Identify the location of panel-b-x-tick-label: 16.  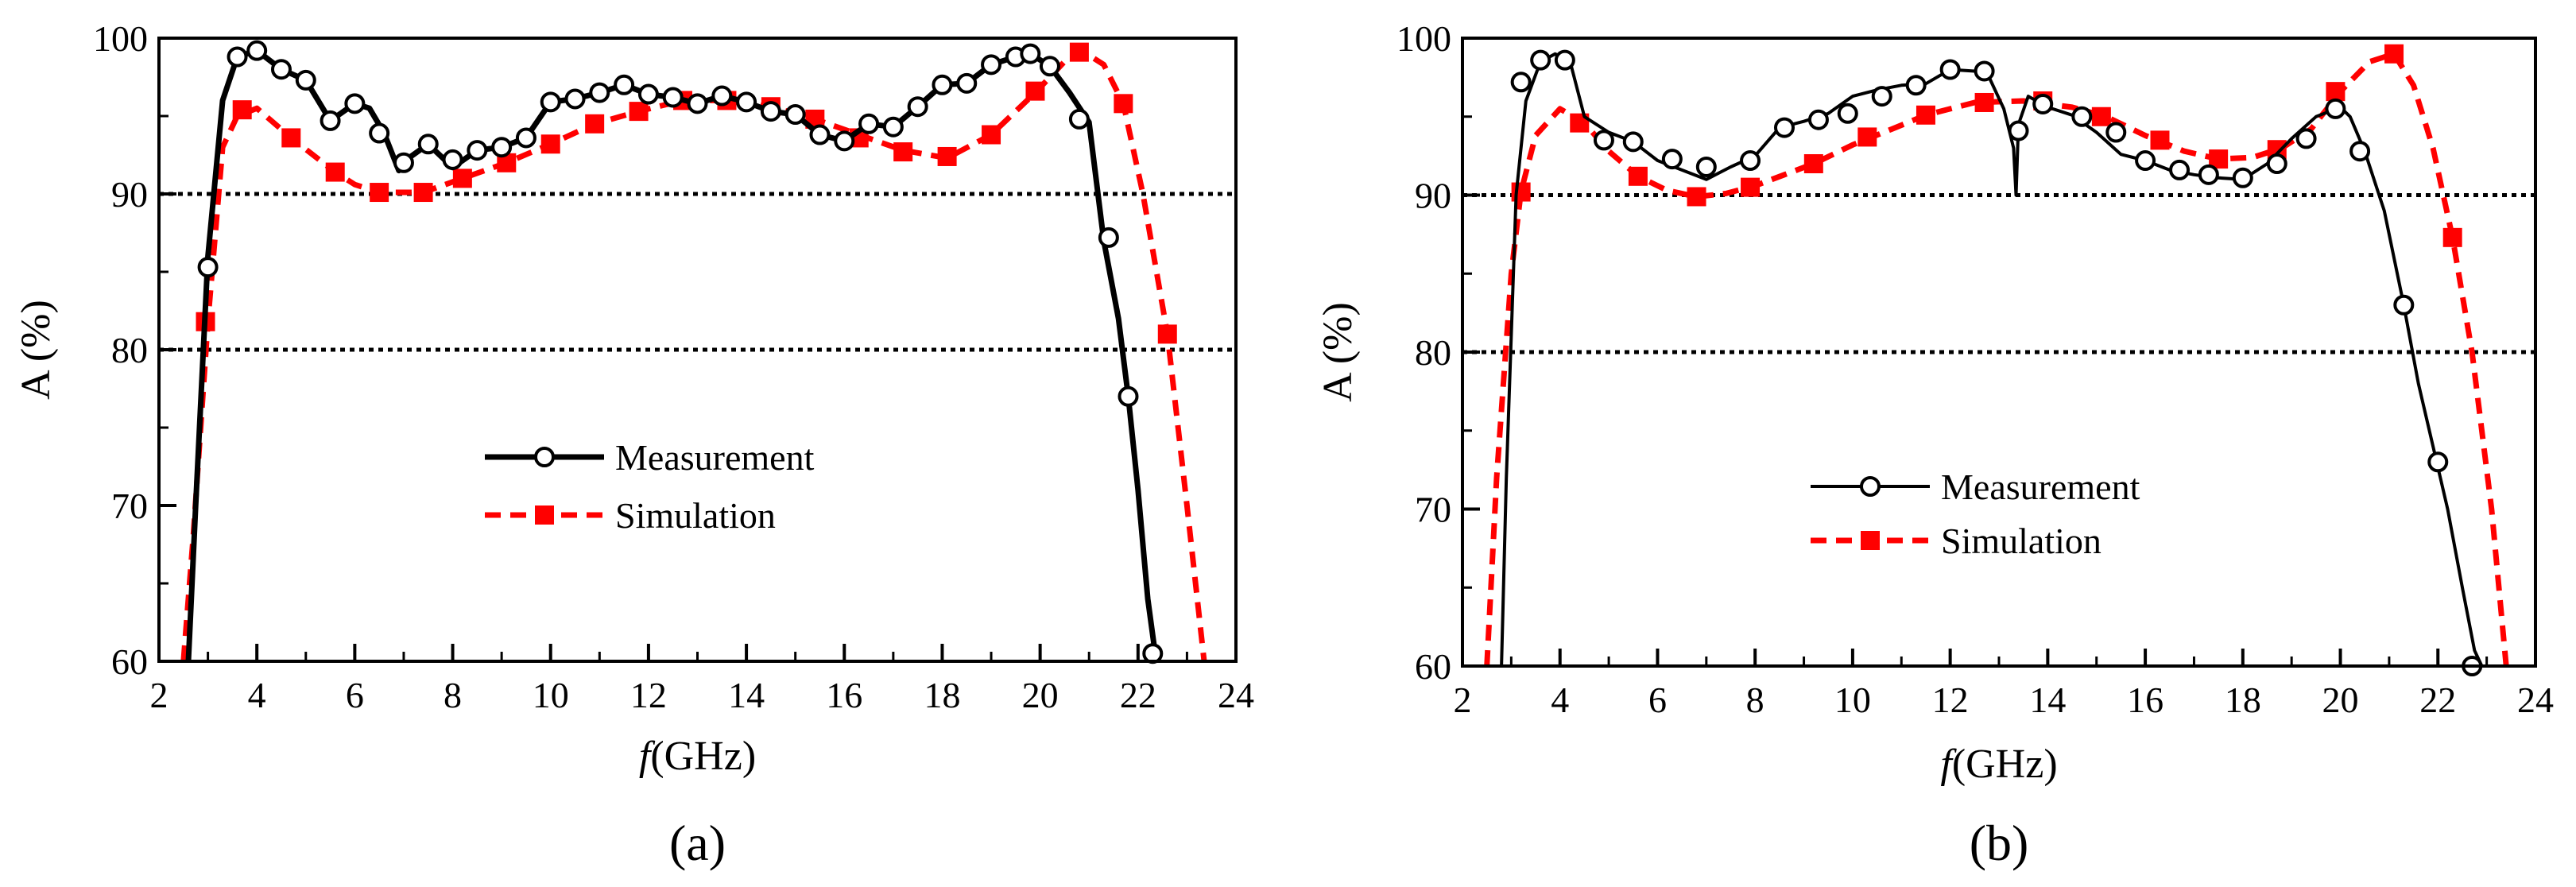
(2145, 700).